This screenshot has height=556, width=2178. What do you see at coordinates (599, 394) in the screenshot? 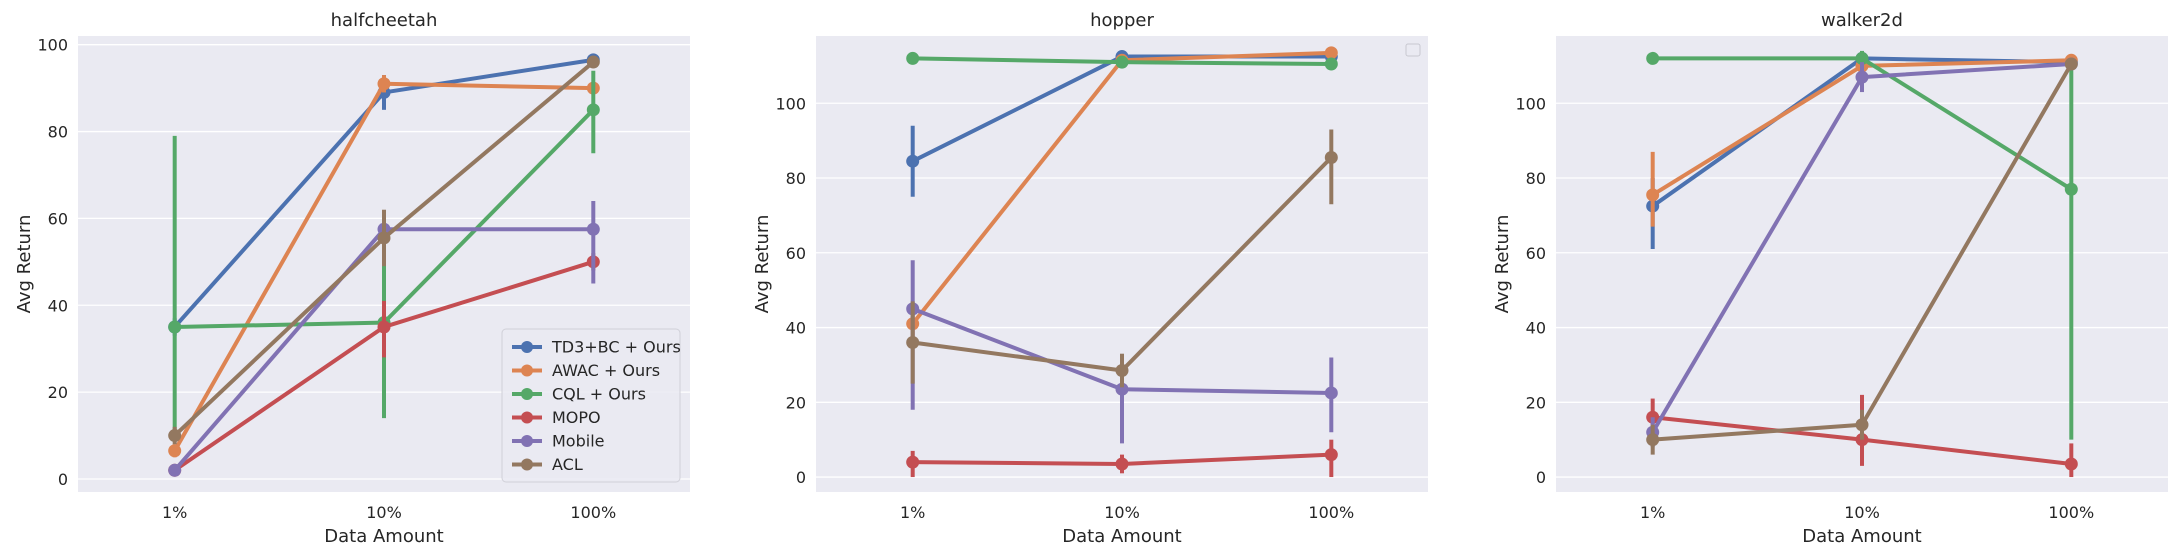
I see `legend-label: CQL + Ours` at bounding box center [599, 394].